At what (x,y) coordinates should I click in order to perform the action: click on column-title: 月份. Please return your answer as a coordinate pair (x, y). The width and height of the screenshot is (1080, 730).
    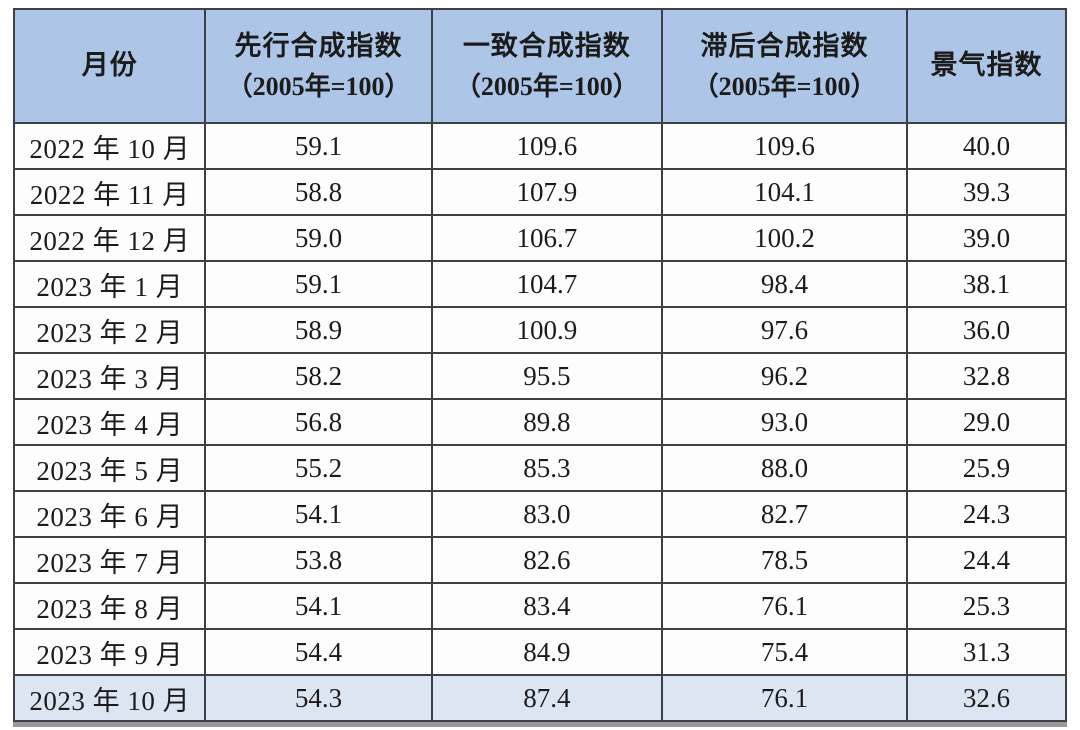
    Looking at the image, I should click on (109, 65).